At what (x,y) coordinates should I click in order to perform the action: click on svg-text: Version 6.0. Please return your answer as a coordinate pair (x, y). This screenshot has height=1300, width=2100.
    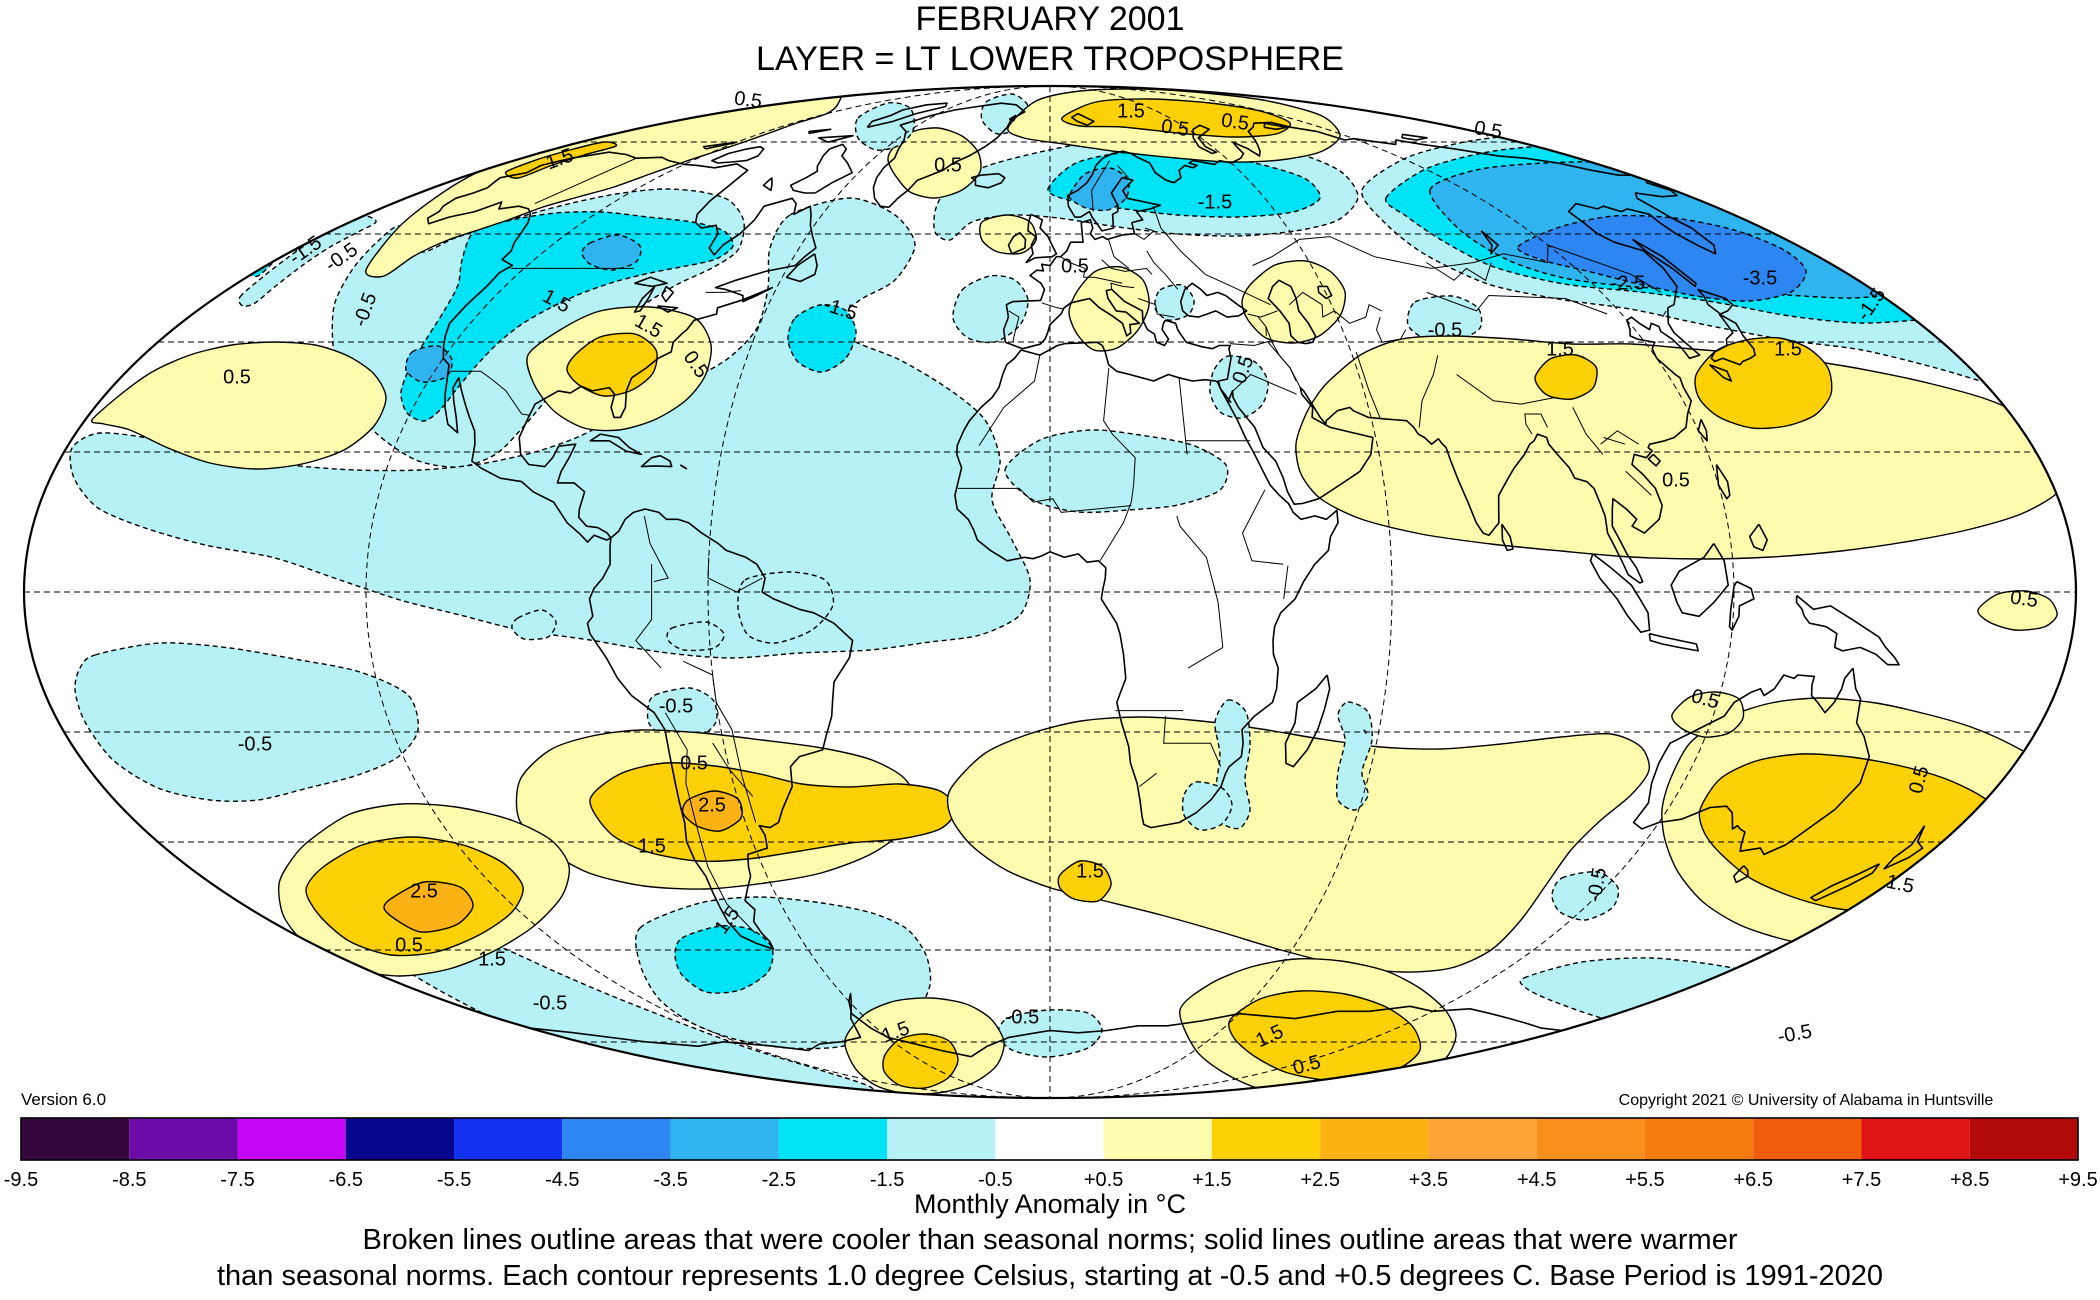
    Looking at the image, I should click on (63, 1099).